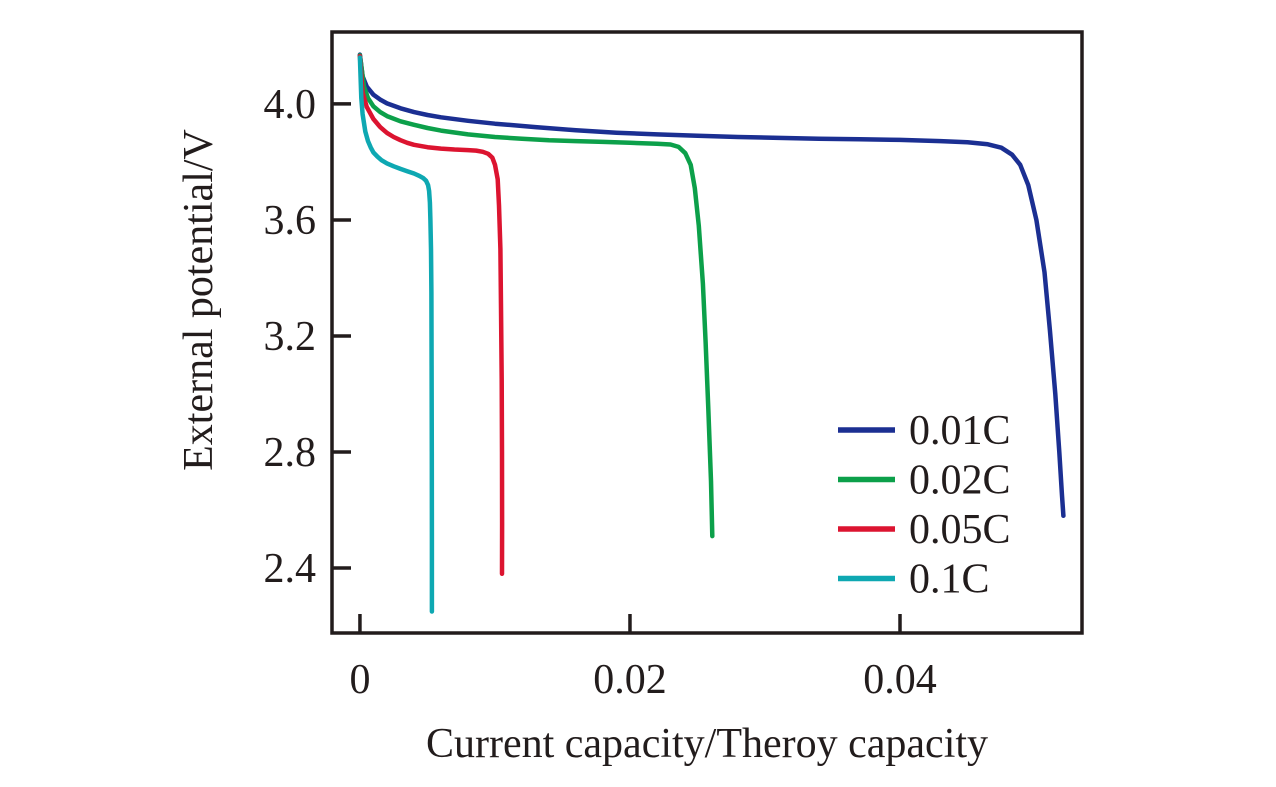  Describe the element at coordinates (199, 300) in the screenshot. I see `y-axis-title: External potential/V` at that location.